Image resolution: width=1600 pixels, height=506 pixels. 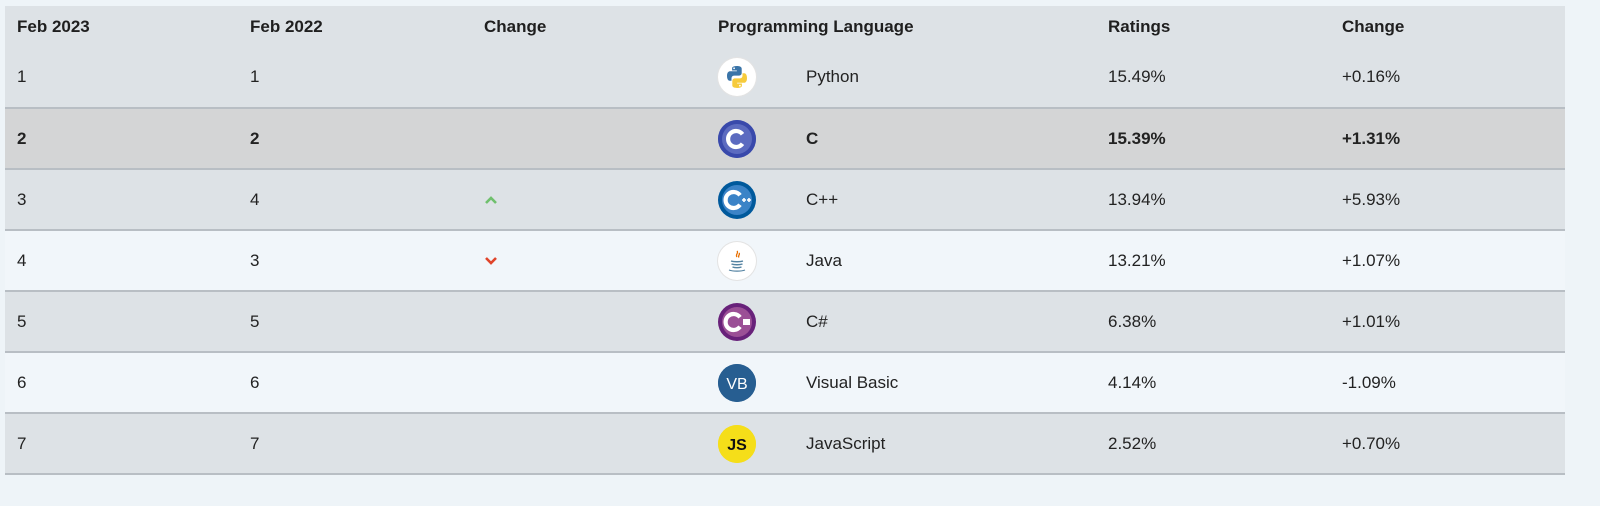 I want to click on table-row: 4 3 Java 1, so click(x=785, y=260).